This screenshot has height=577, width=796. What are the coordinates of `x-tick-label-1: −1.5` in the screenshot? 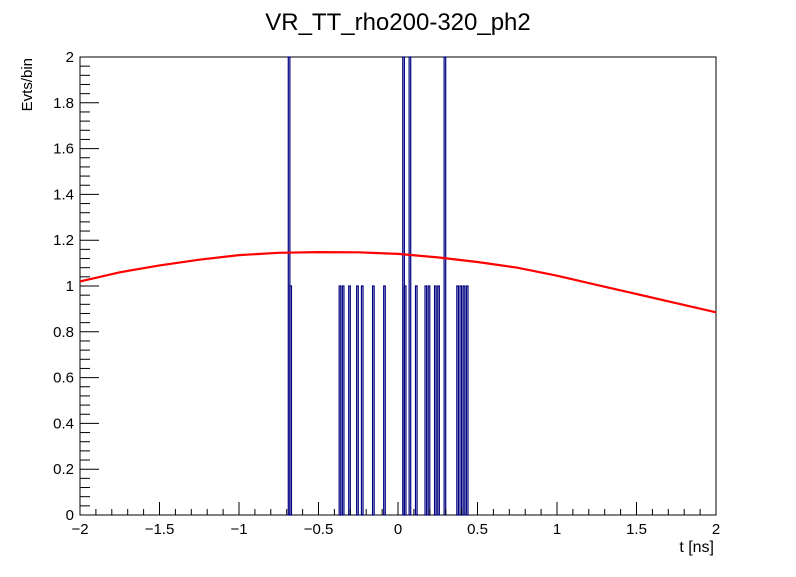 It's located at (160, 529).